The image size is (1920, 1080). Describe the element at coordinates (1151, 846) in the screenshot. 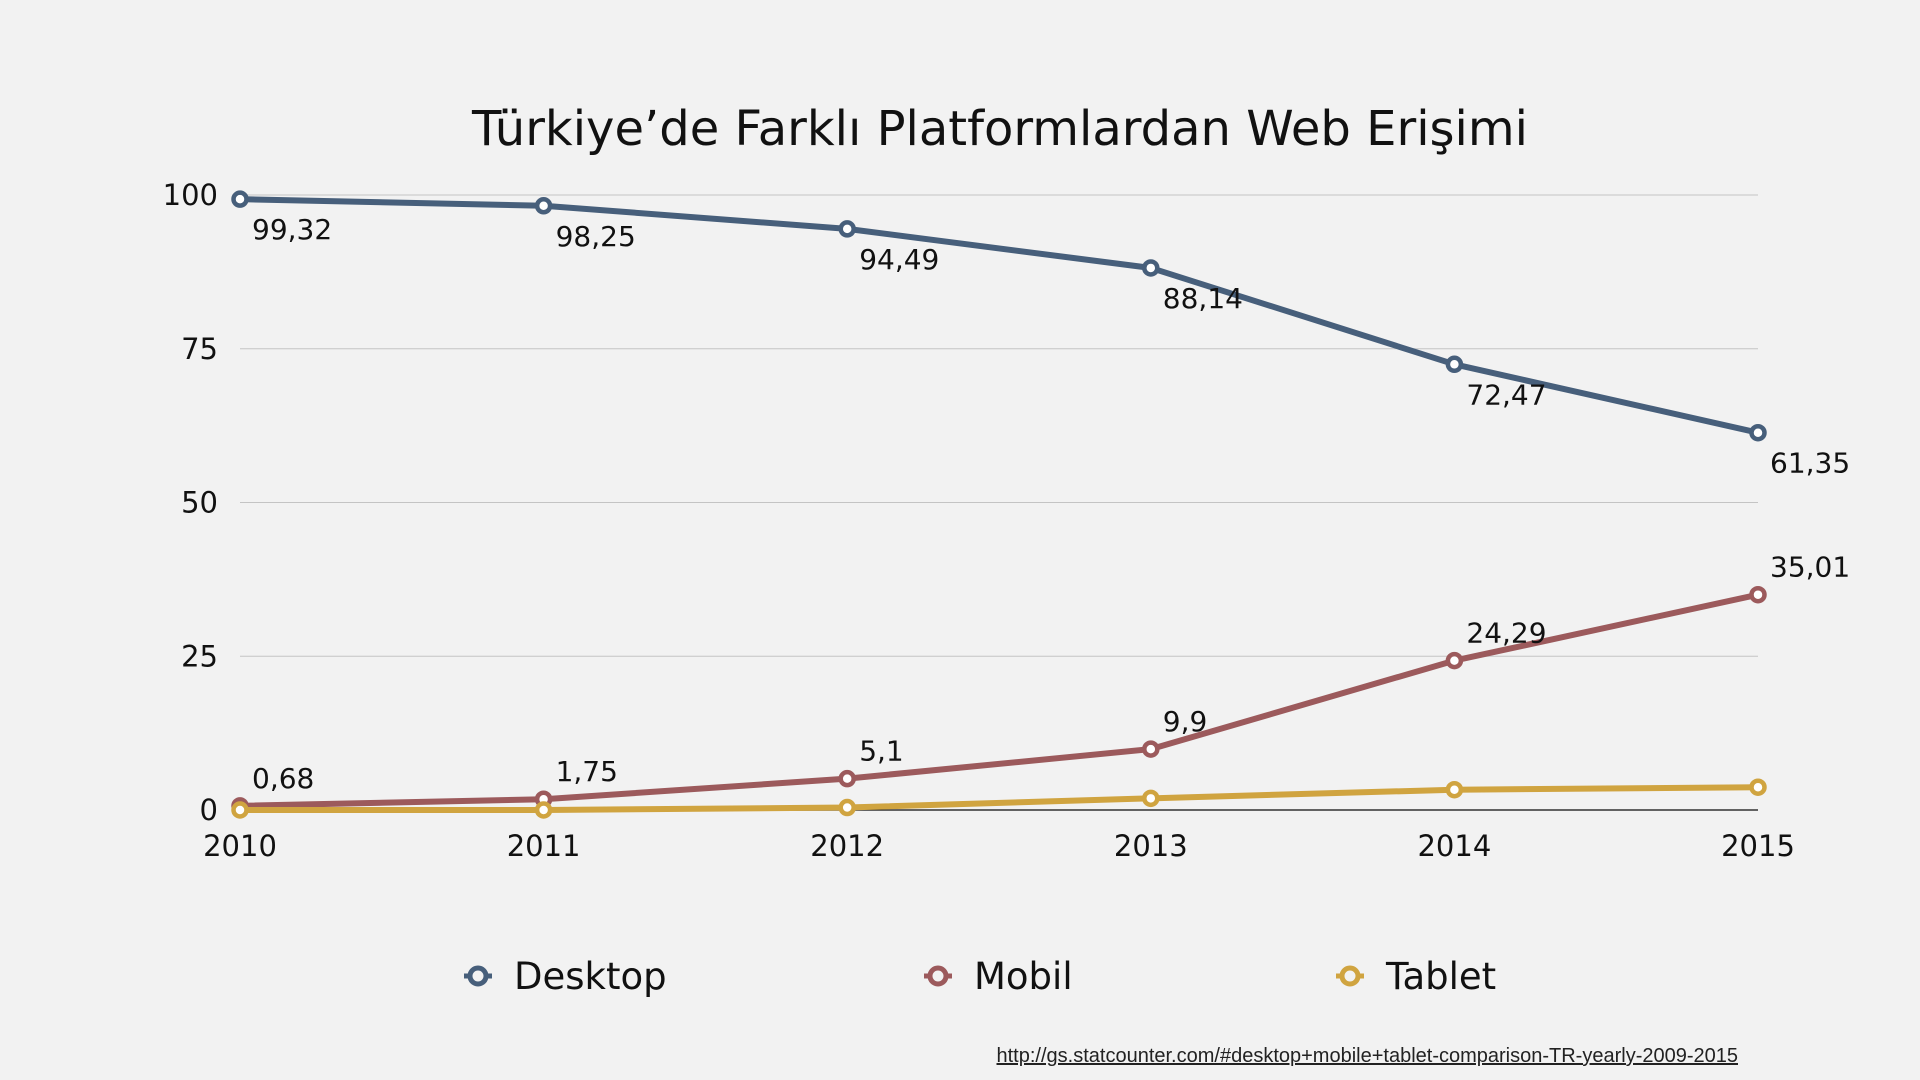

I see `x-tick-label: 2013` at that location.